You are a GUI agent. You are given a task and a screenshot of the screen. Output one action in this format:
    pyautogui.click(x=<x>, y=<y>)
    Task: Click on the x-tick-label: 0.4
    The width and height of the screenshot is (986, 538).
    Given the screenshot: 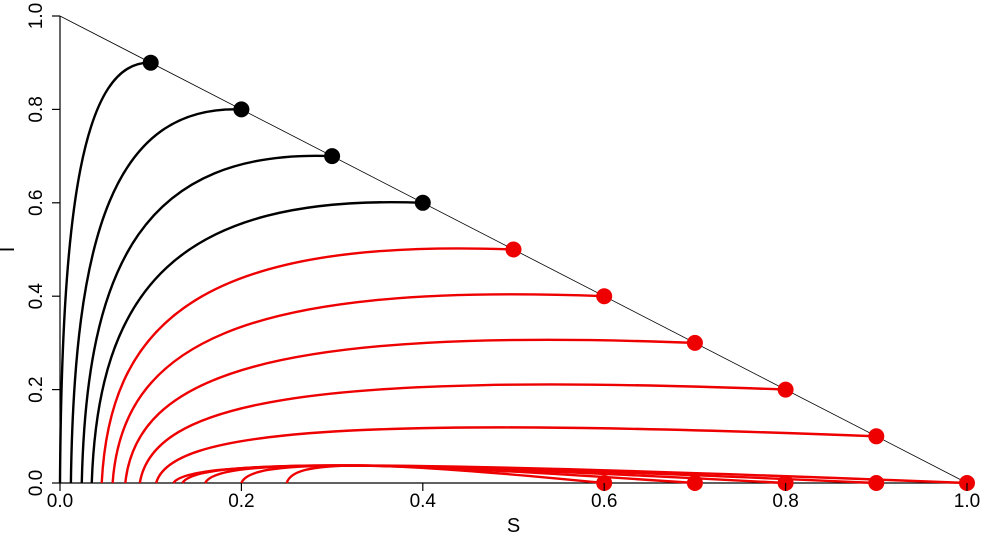 What is the action you would take?
    pyautogui.click(x=423, y=501)
    